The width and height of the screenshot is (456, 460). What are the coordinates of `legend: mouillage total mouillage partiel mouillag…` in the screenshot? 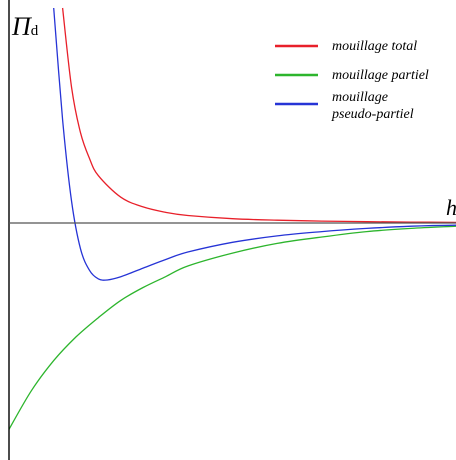 It's located at (352, 80).